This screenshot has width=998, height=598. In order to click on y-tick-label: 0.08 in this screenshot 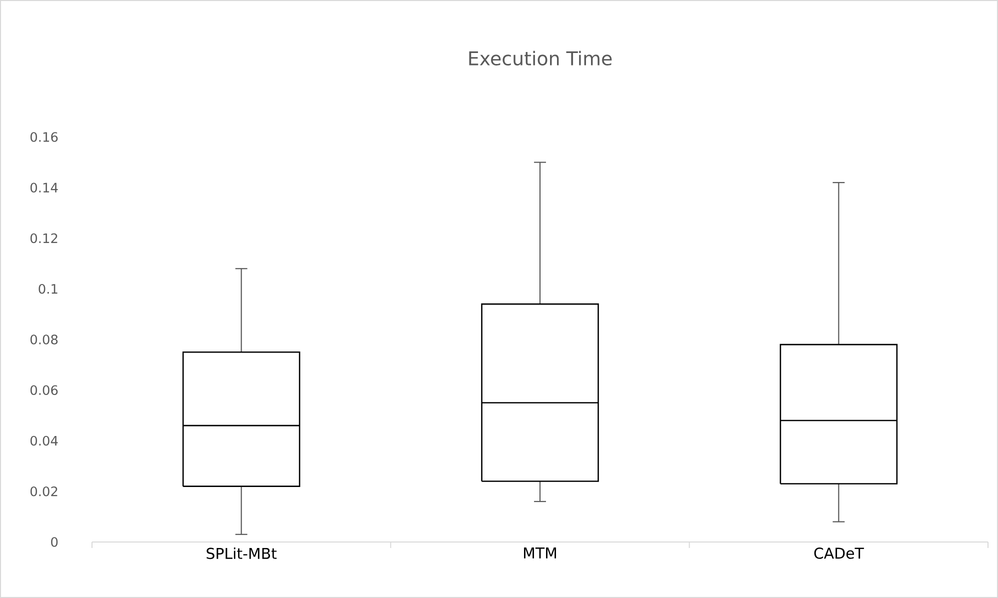, I will do `click(44, 339)`.